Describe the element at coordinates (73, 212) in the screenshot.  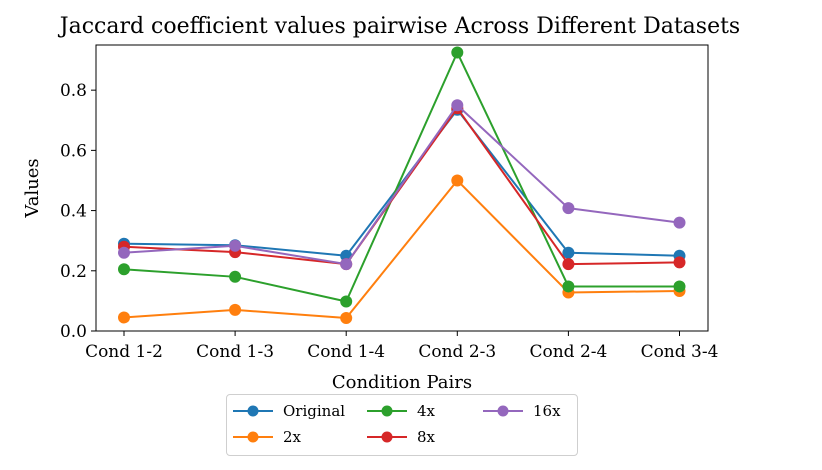
I see `y-tick-label: 0.4` at that location.